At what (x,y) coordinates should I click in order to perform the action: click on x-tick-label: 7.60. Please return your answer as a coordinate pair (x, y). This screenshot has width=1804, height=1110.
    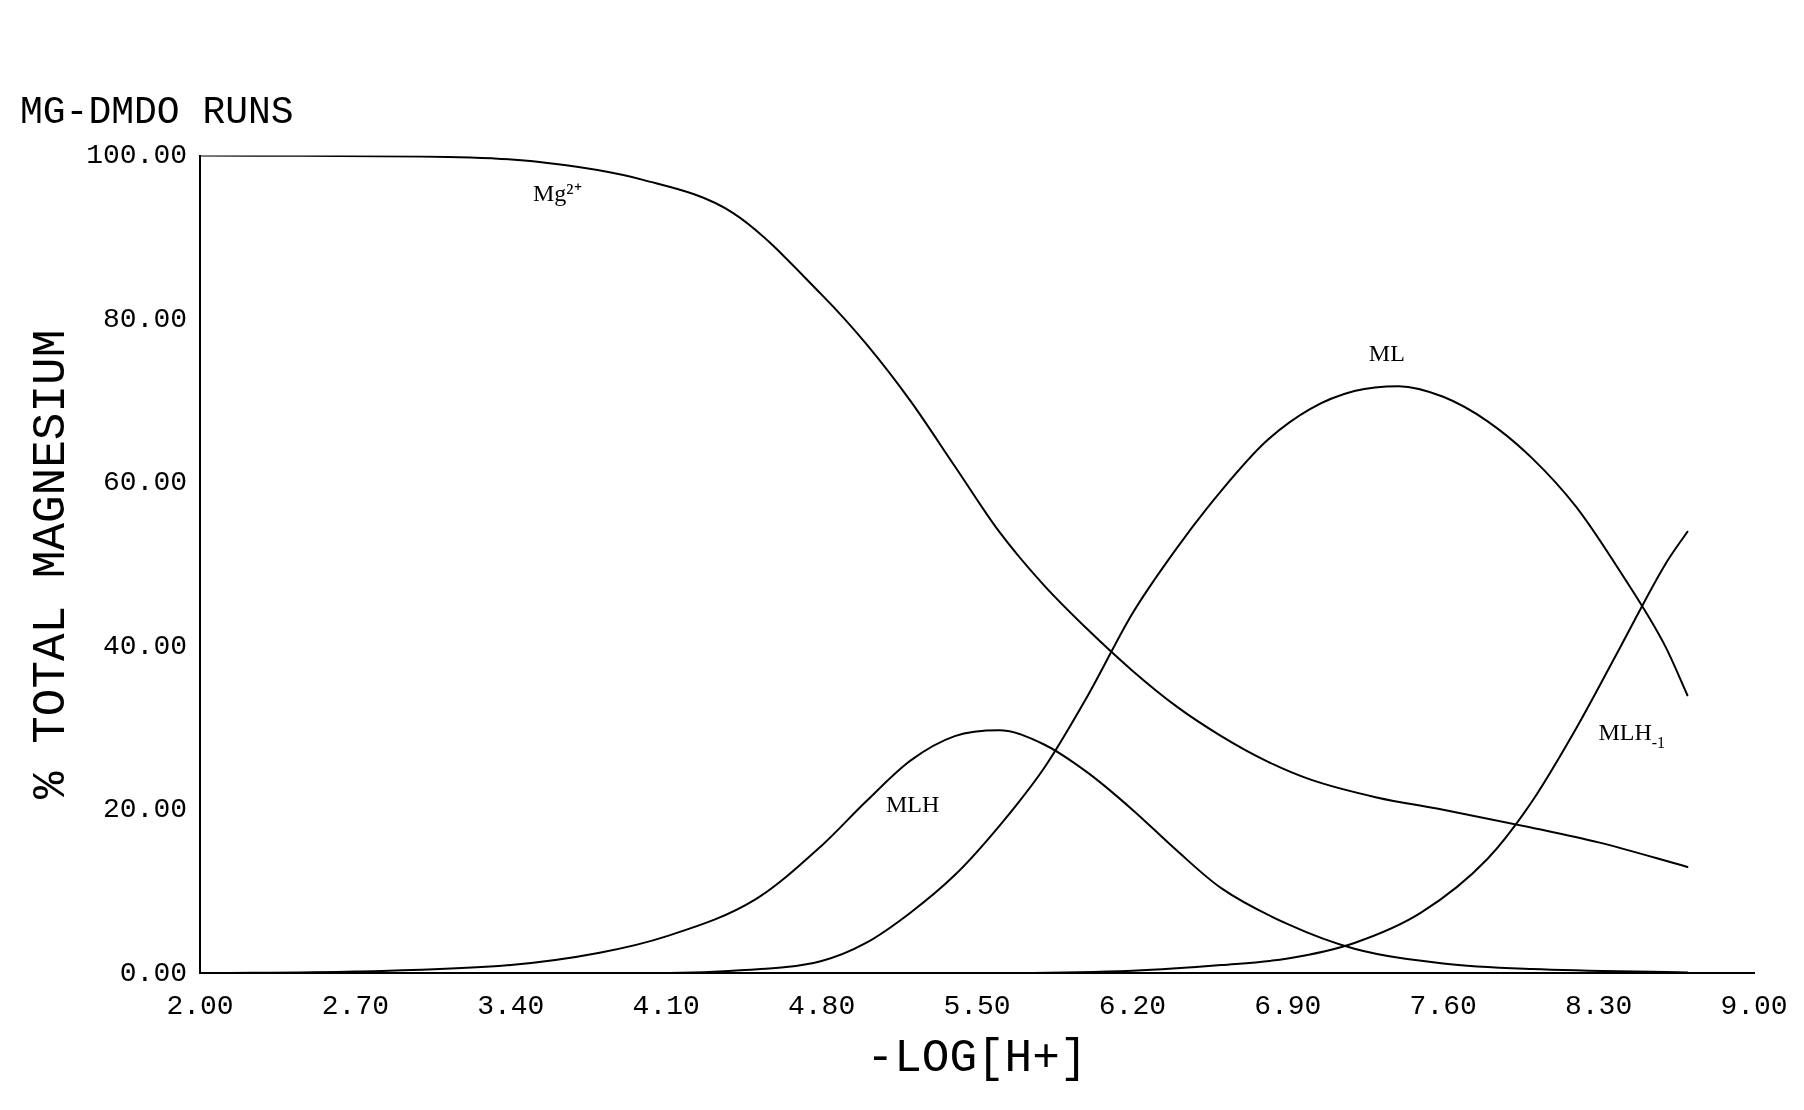
    Looking at the image, I should click on (1443, 1007).